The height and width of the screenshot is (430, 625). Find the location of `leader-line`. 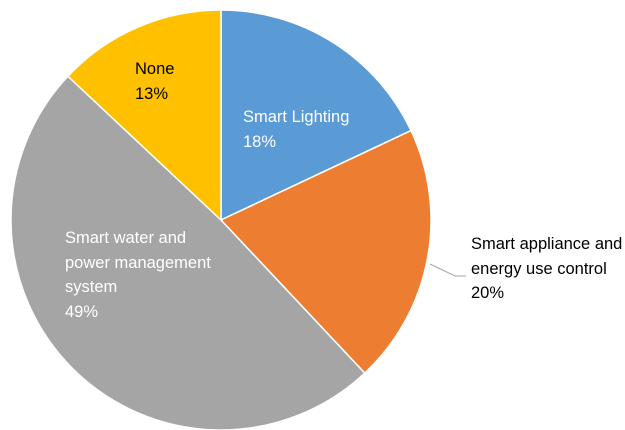

leader-line is located at coordinates (447, 270).